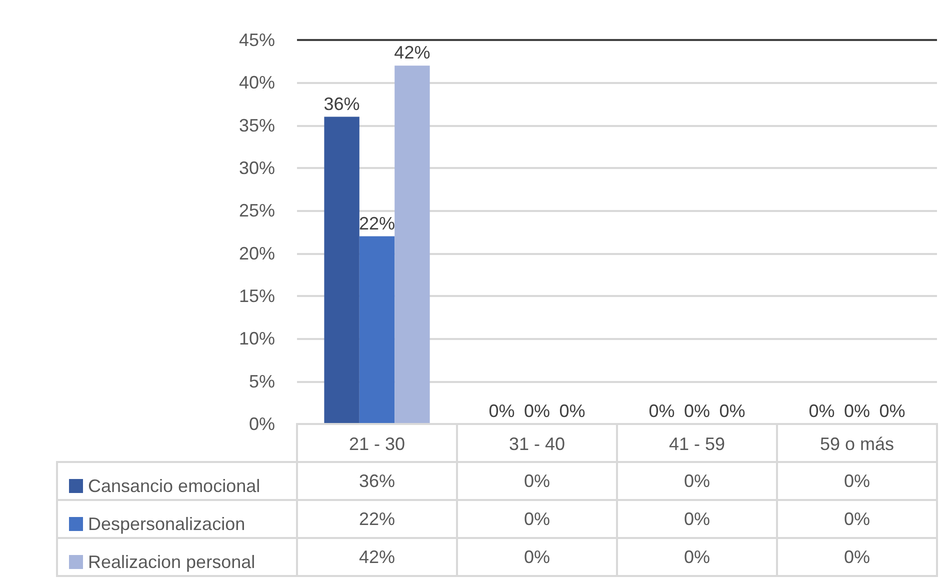 The height and width of the screenshot is (586, 951). What do you see at coordinates (697, 444) in the screenshot?
I see `x-tick-label: 41 - 59` at bounding box center [697, 444].